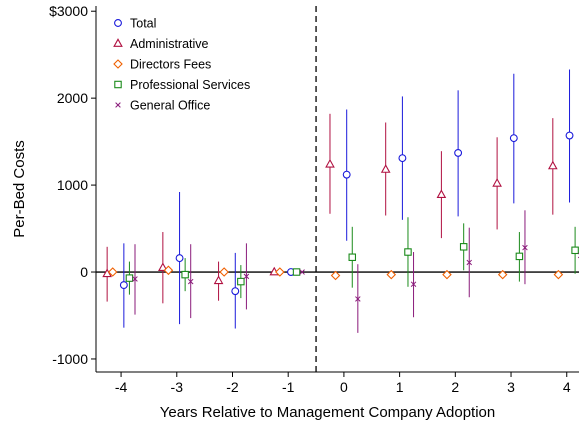 Image resolution: width=579 pixels, height=427 pixels. What do you see at coordinates (455, 387) in the screenshot?
I see `x-tick-label: 2` at bounding box center [455, 387].